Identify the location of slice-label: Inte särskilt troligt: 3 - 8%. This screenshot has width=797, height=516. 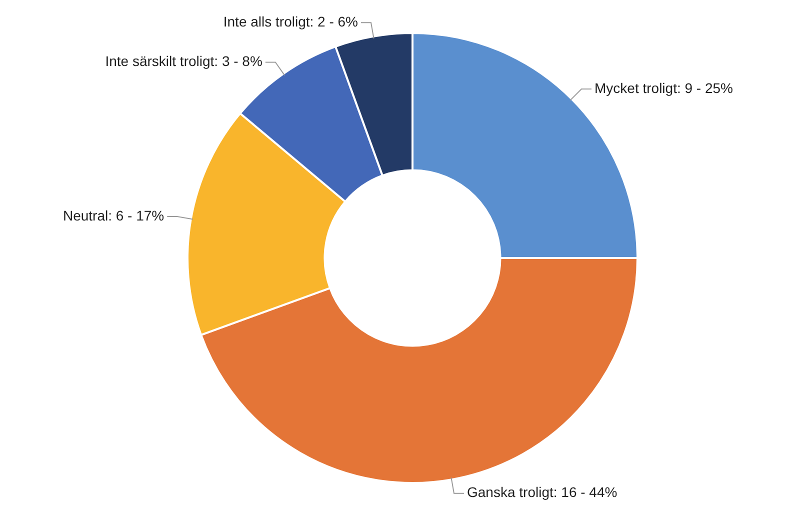
(183, 61).